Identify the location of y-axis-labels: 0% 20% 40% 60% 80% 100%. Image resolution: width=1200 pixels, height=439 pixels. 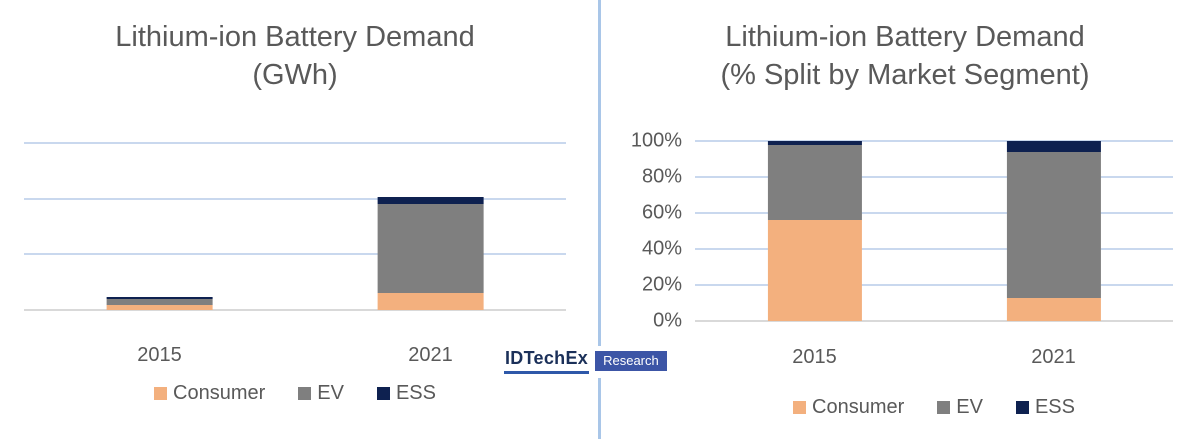
(651, 231).